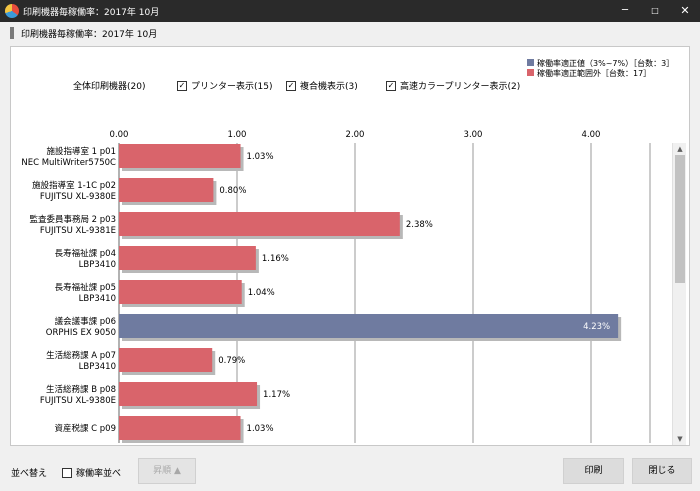 This screenshot has height=491, width=700. I want to click on category-label: ORPHIS EX 9050, so click(81, 333).